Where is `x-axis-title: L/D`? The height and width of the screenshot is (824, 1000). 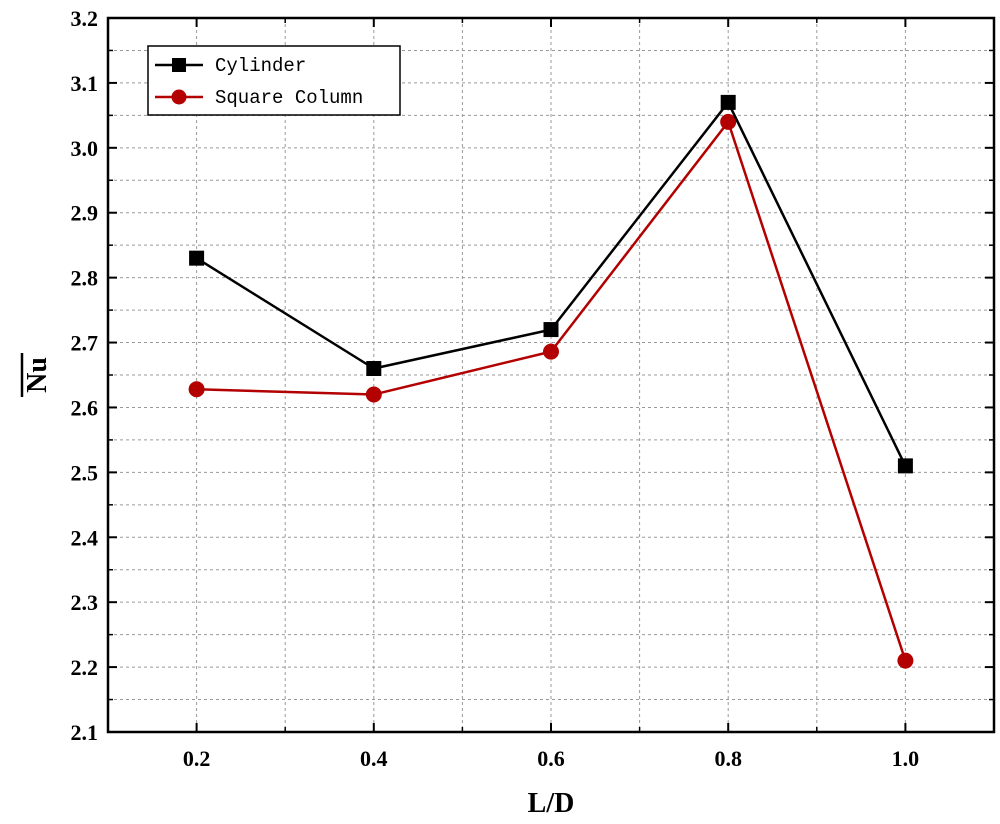 x-axis-title: L/D is located at coordinates (551, 803).